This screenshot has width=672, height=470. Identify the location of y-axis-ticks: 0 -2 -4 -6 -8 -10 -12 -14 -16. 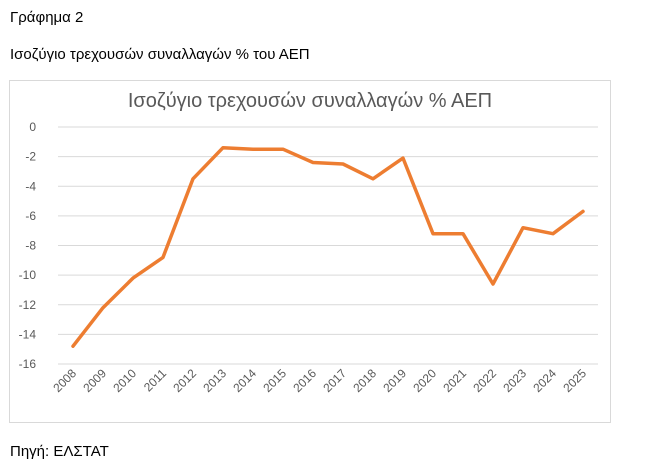
(28, 245).